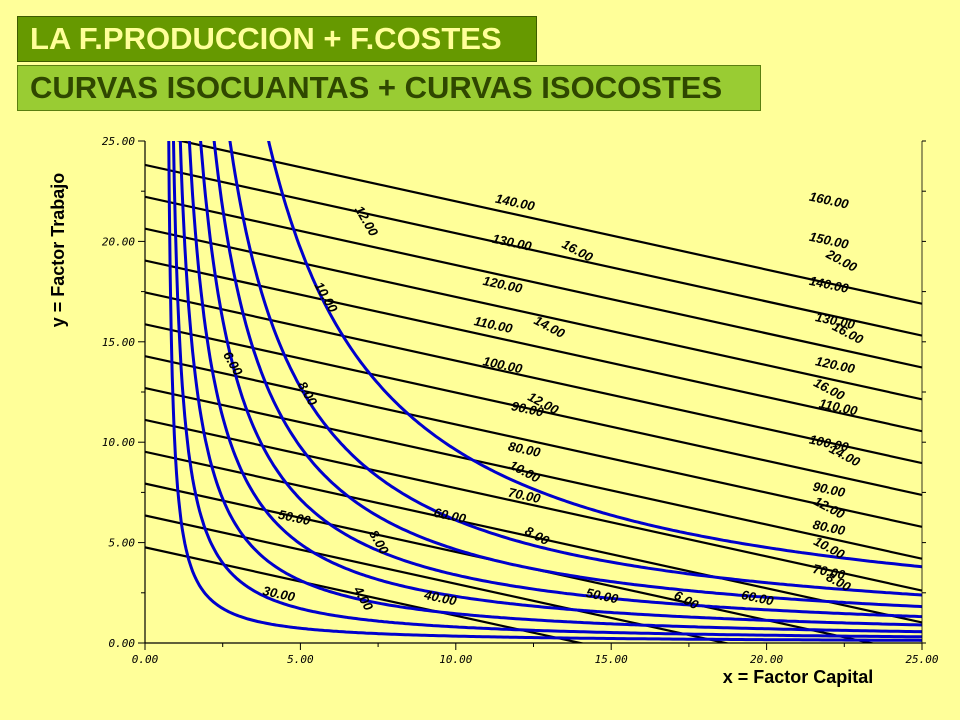 The image size is (960, 720). Describe the element at coordinates (440, 598) in the screenshot. I see `isocost-label: 40.00` at that location.